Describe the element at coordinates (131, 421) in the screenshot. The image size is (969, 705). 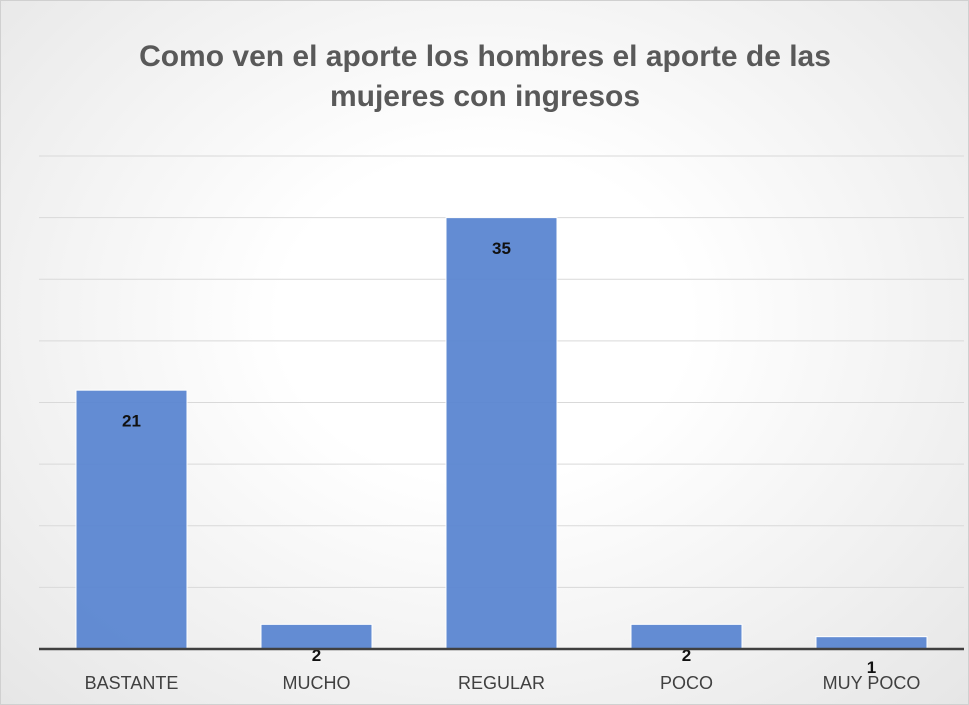
I see `data-label: 21` at that location.